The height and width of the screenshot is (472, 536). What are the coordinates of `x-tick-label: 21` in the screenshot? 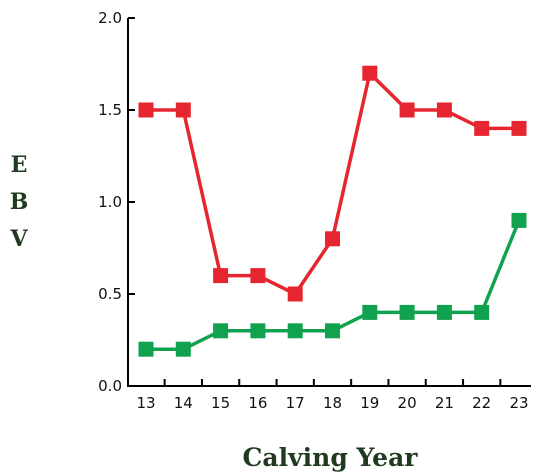 It's located at (444, 403).